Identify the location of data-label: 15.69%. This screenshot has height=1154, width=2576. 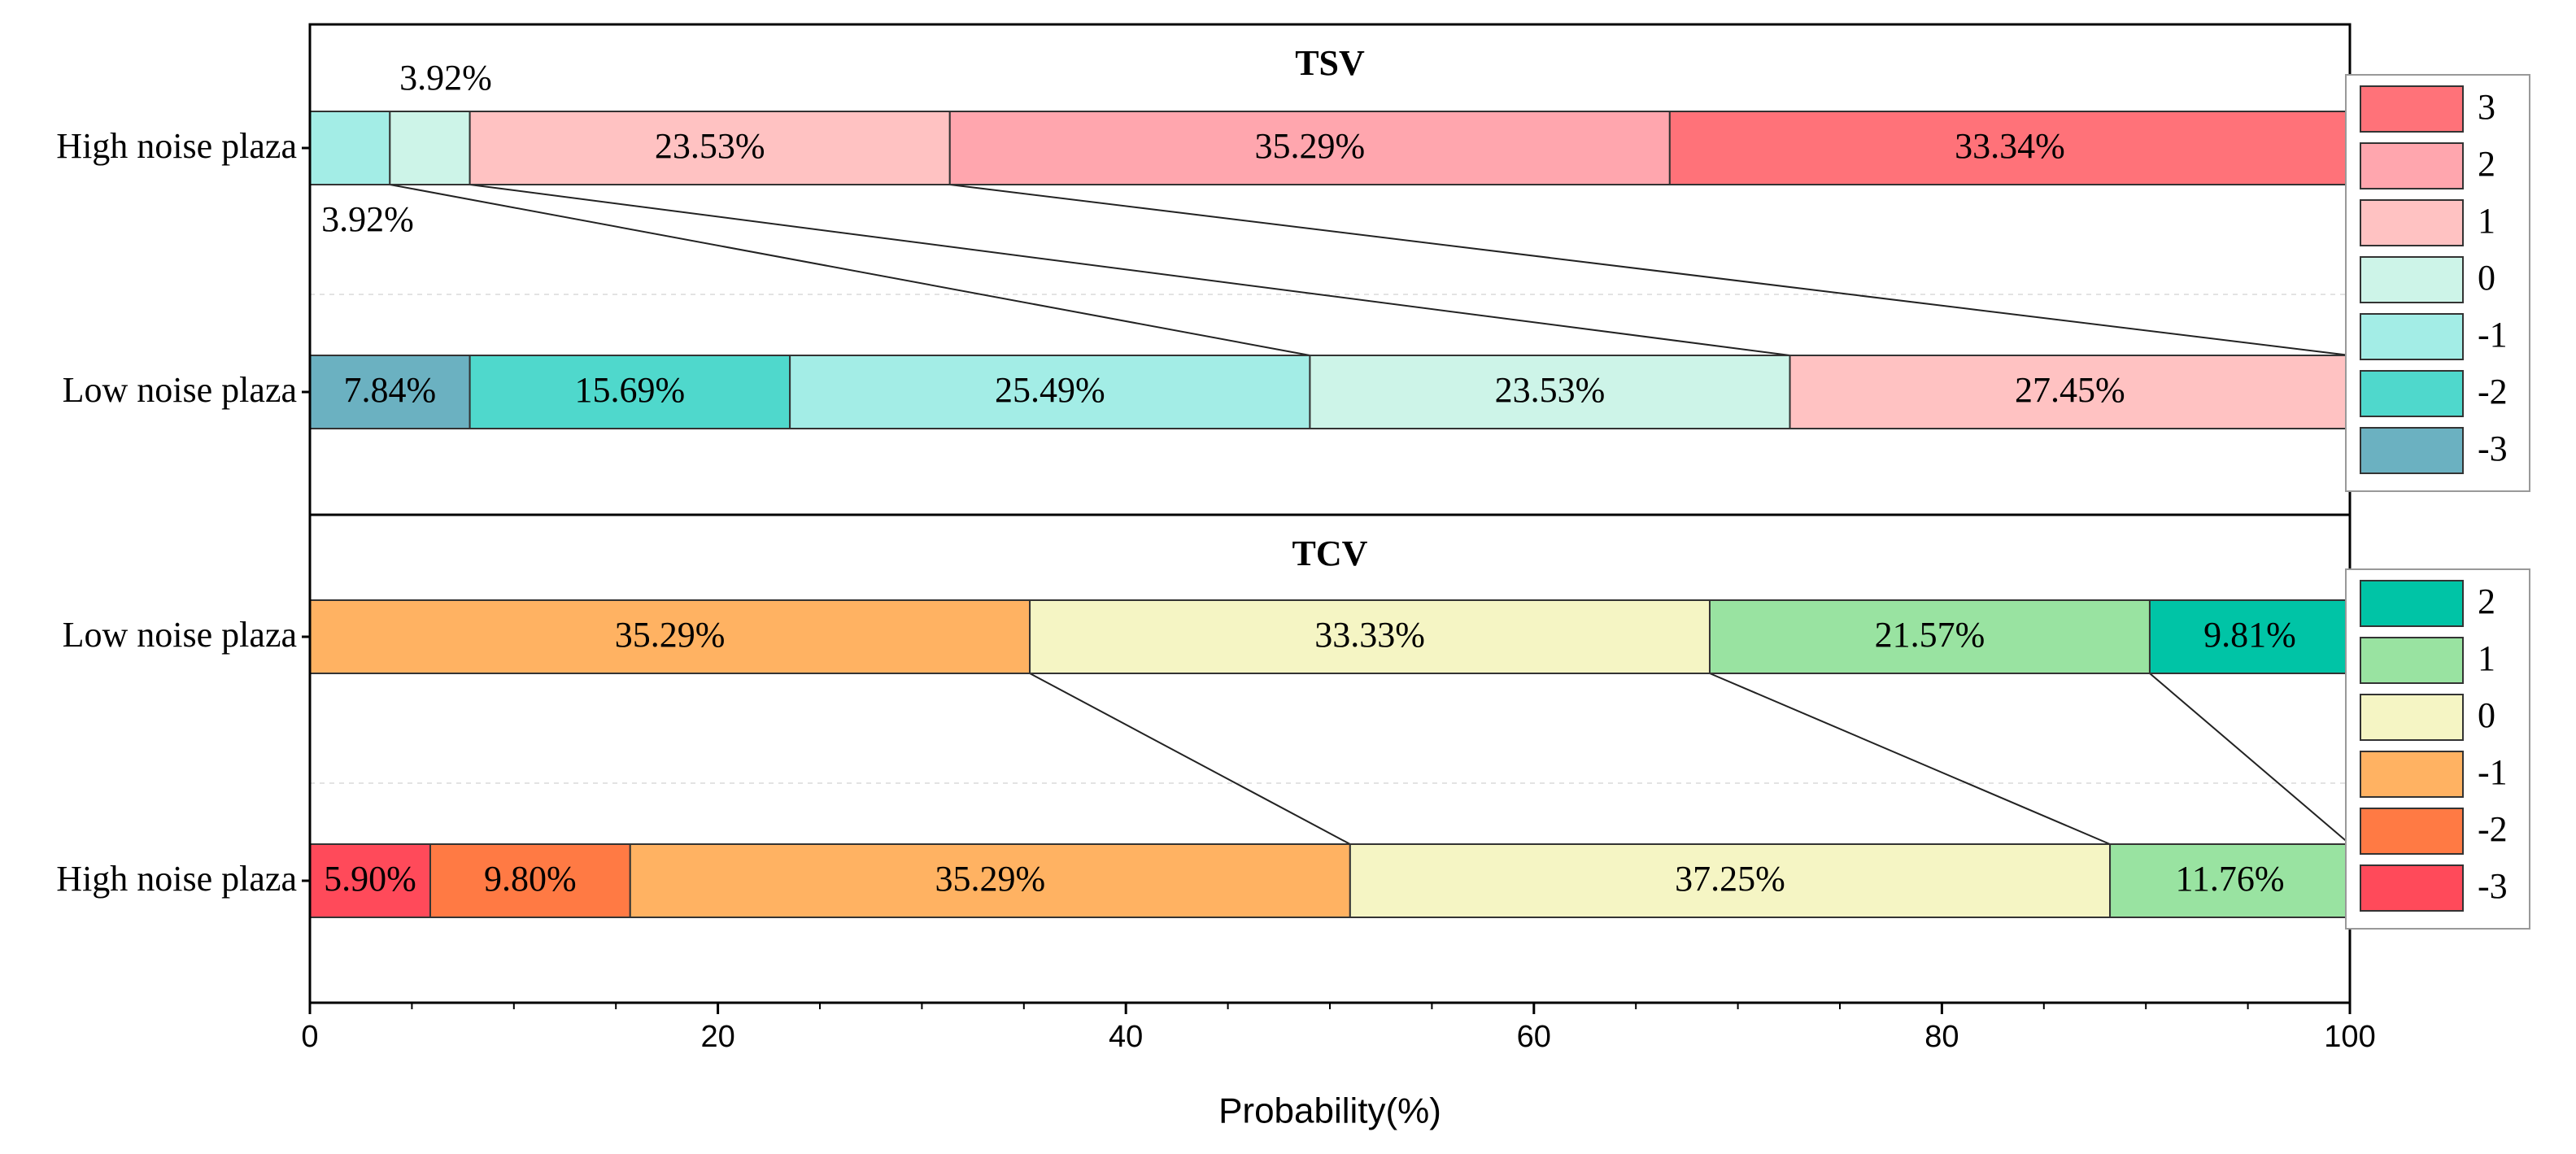
(630, 390).